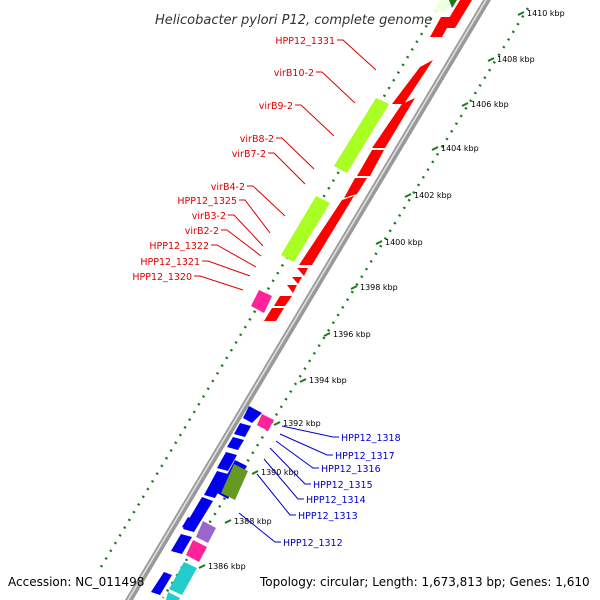 The width and height of the screenshot is (600, 600). What do you see at coordinates (179, 246) in the screenshot?
I see `gene-label-hpp12-1322: HPP12_1322` at bounding box center [179, 246].